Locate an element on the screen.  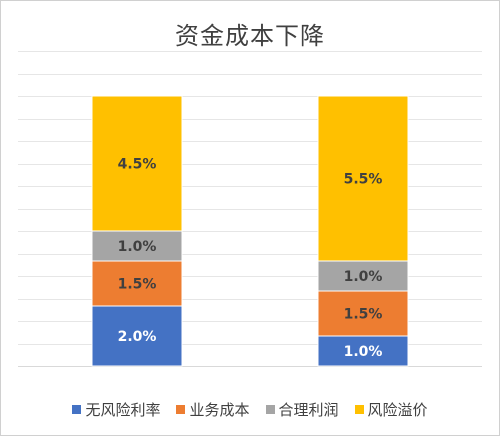
legend-swatch-operating-cost is located at coordinates (181, 409).